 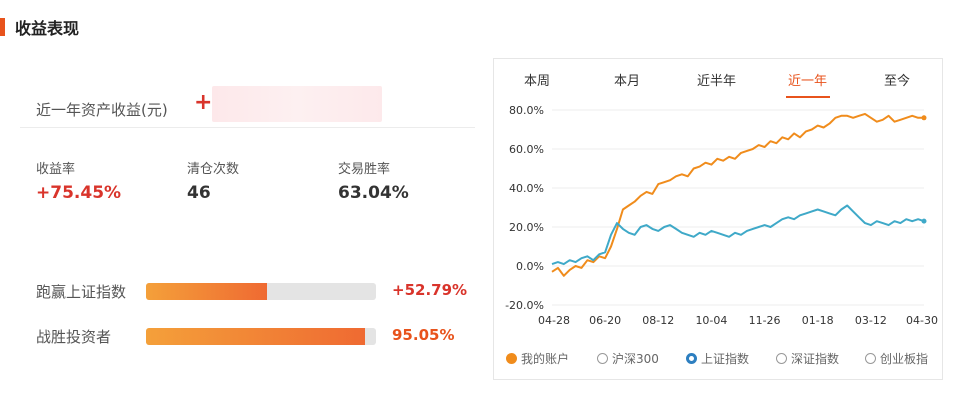 I want to click on stat-label: 交易胜率, so click(x=364, y=169).